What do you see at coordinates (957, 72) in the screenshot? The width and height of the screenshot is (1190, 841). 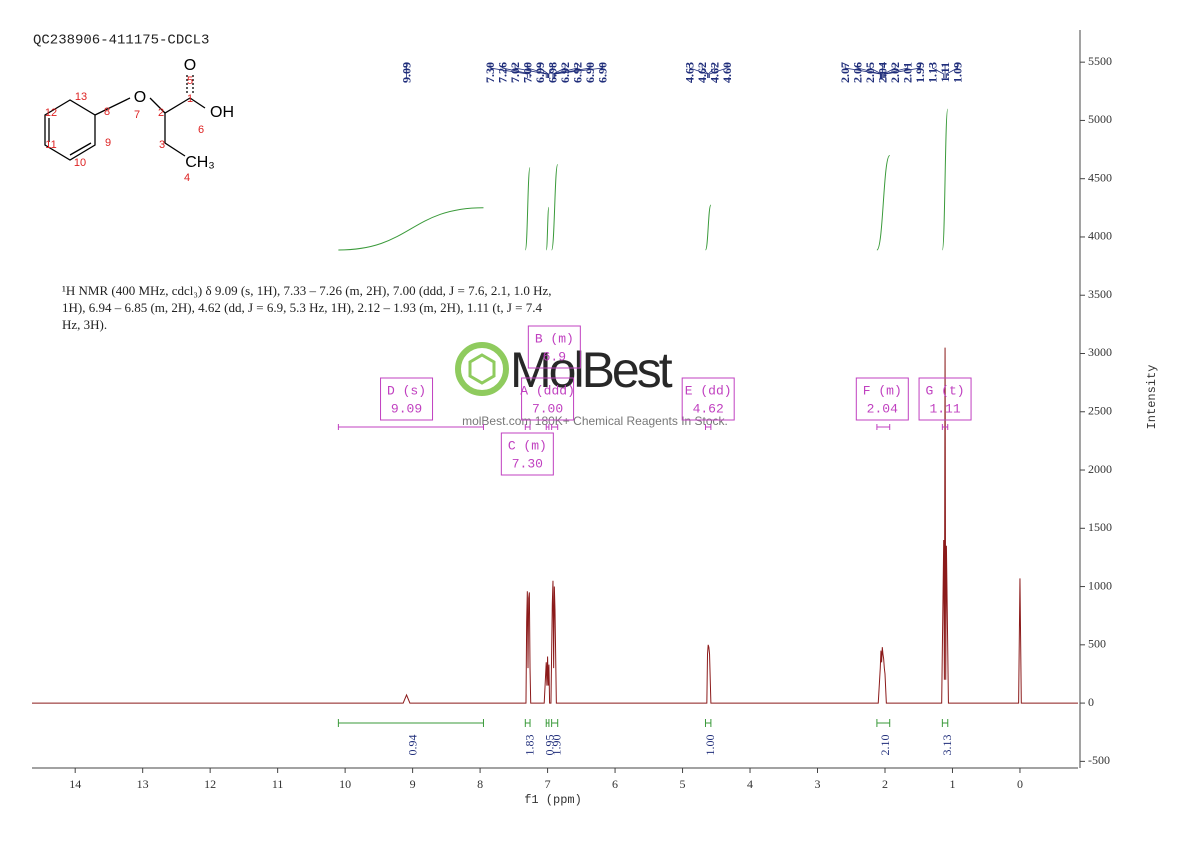 I see `peak-label: 1.09` at bounding box center [957, 72].